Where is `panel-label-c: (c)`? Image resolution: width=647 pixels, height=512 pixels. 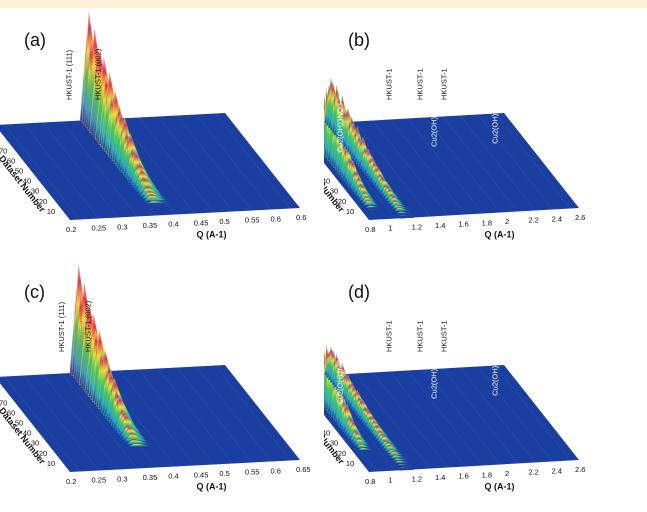
panel-label-c: (c) is located at coordinates (34, 292).